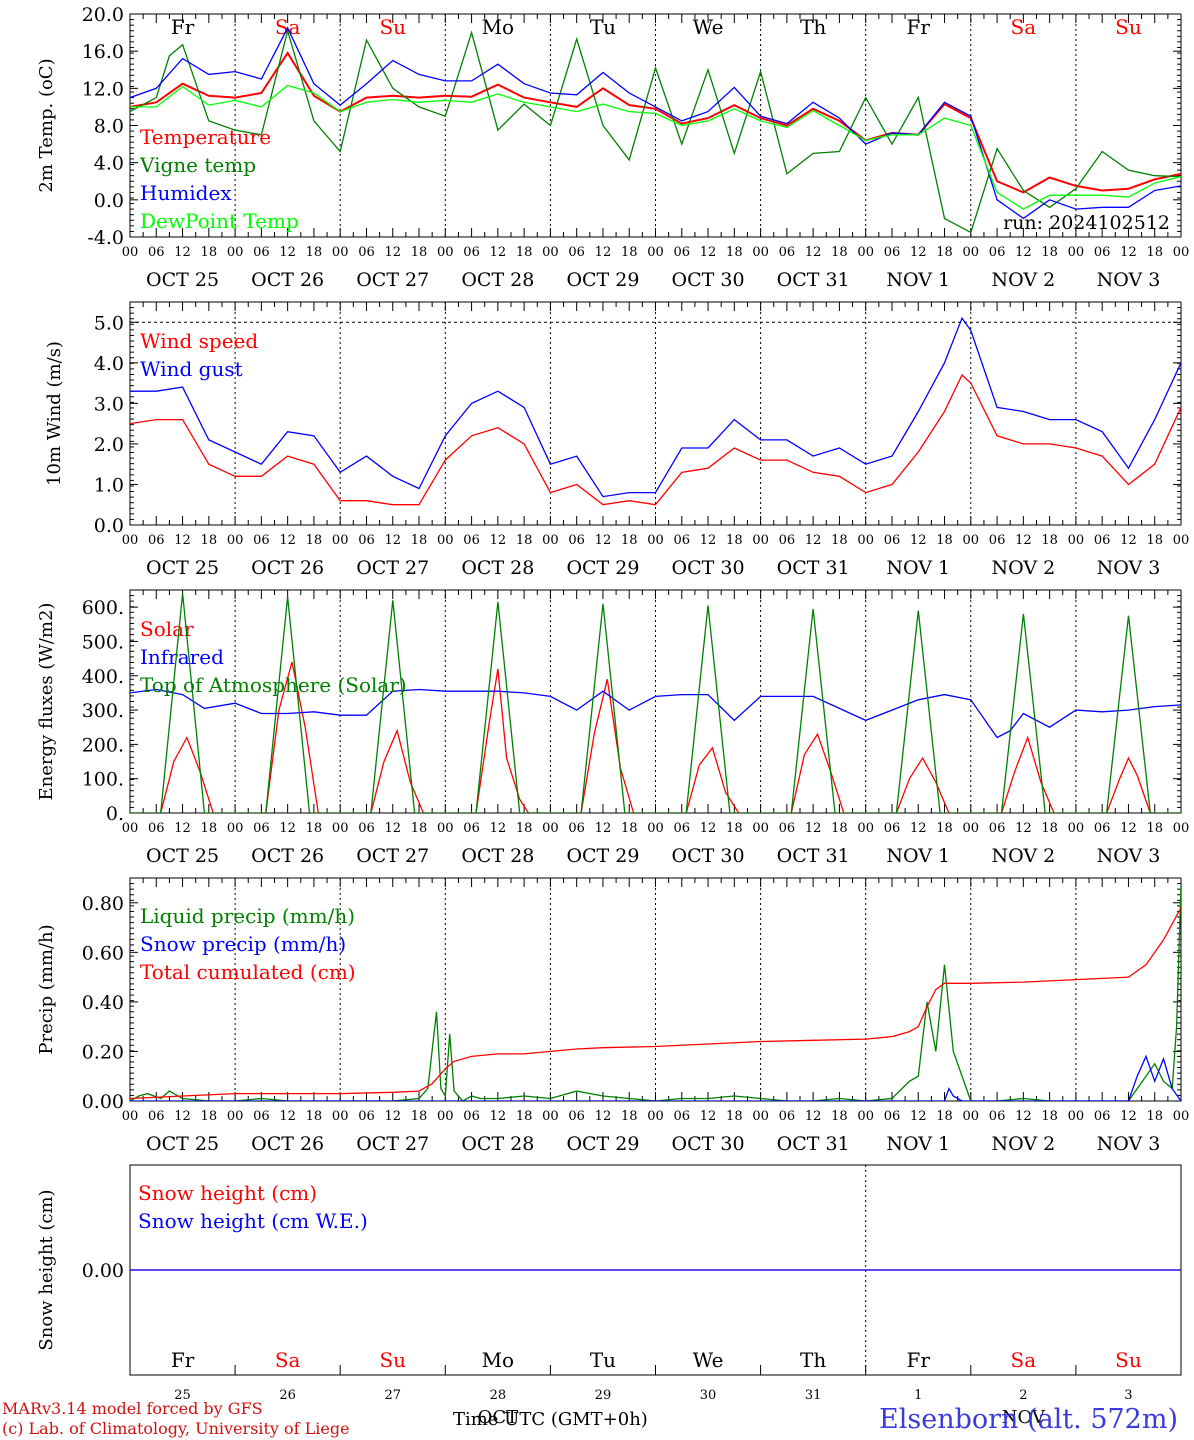  I want to click on run-annotation: run: 2024102512, so click(1086, 223).